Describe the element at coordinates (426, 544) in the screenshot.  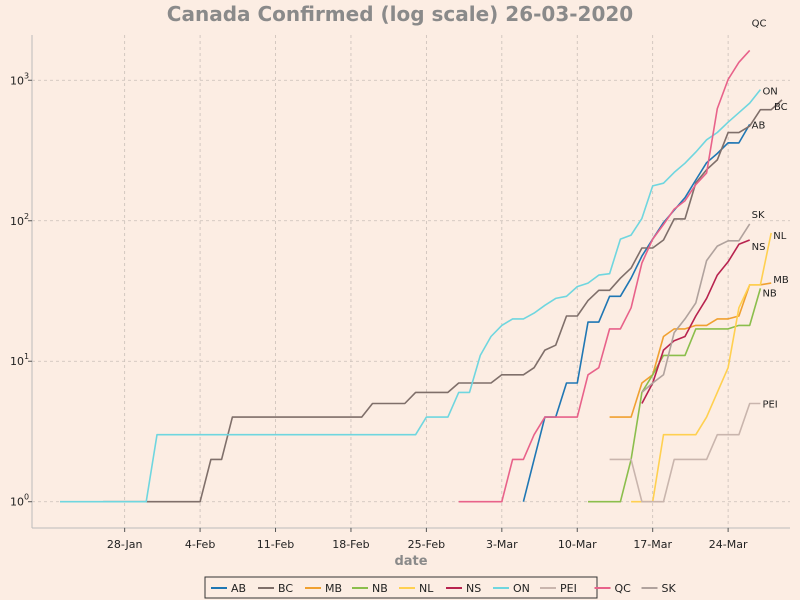
I see `x-tick-label: 25-Feb` at that location.